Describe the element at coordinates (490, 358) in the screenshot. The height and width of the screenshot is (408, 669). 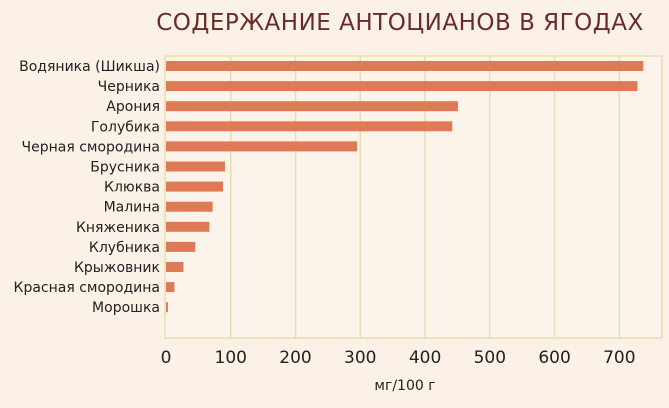
I see `x-tick-label: 500` at that location.